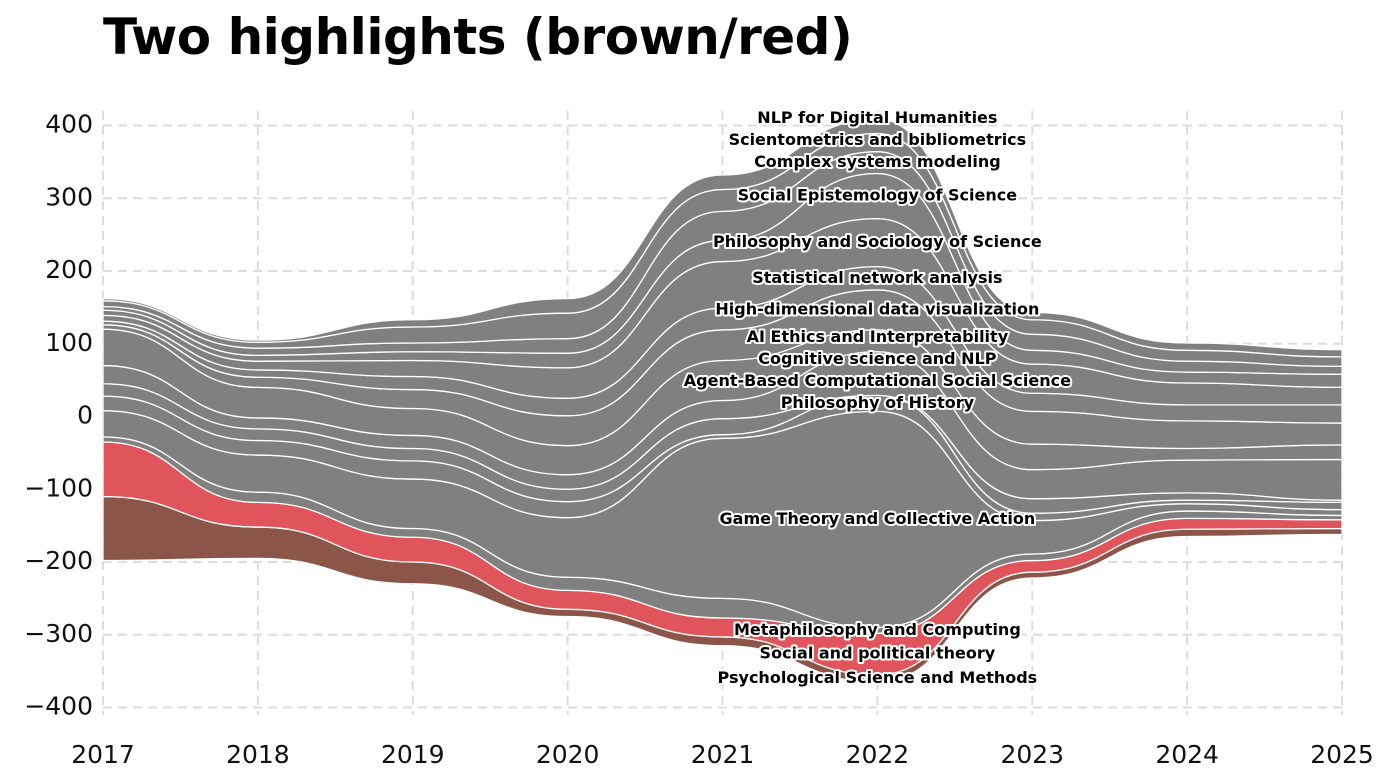  I want to click on series-label: Complex systems modeling, so click(877, 161).